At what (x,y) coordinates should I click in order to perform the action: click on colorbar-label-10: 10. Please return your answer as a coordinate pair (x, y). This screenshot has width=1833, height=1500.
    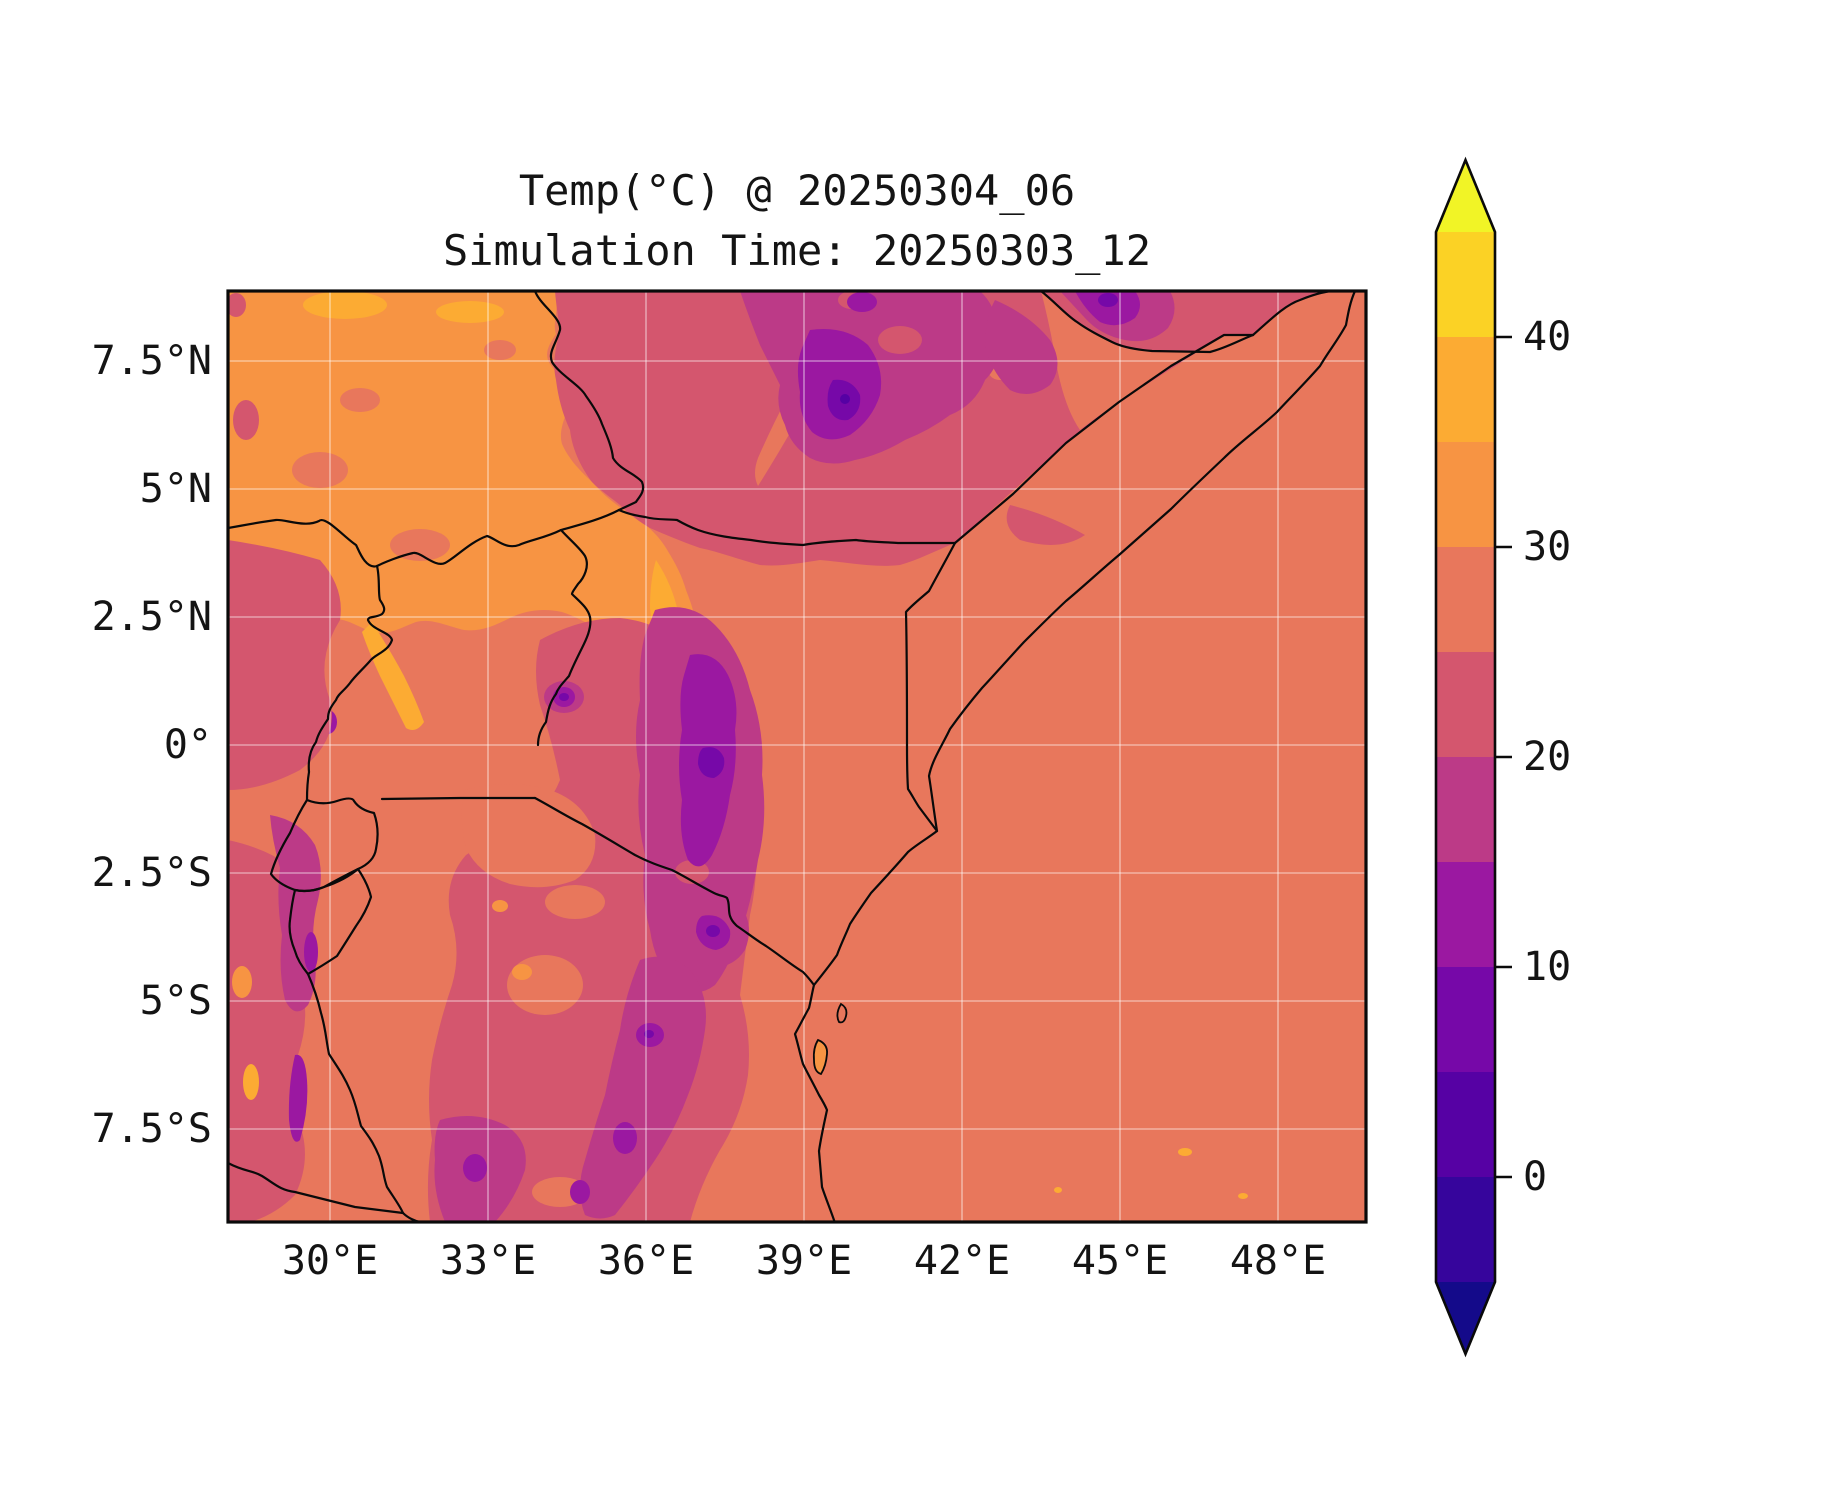
    Looking at the image, I should click on (1547, 967).